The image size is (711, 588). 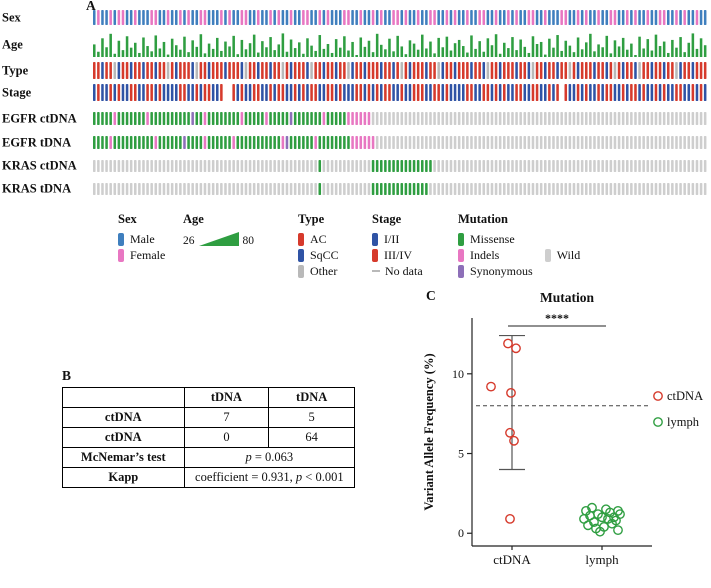 What do you see at coordinates (218, 229) in the screenshot?
I see `legend-age: Age 26 80` at bounding box center [218, 229].